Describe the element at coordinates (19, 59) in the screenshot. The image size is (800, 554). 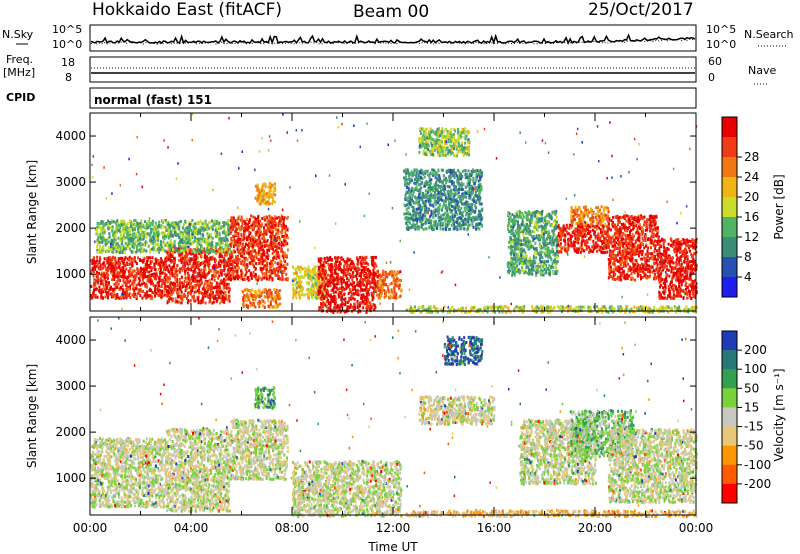
I see `freq-label: Freq.` at that location.